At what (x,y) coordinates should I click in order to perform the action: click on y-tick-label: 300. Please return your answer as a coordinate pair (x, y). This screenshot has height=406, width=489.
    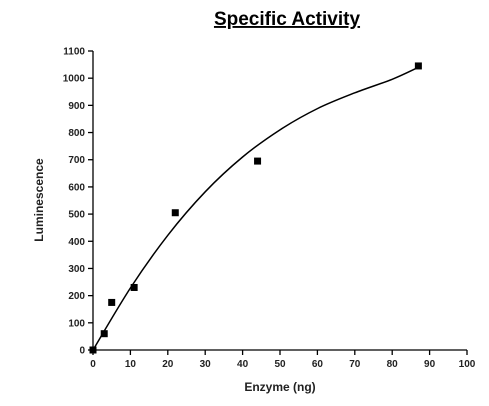
    Looking at the image, I should click on (76, 269).